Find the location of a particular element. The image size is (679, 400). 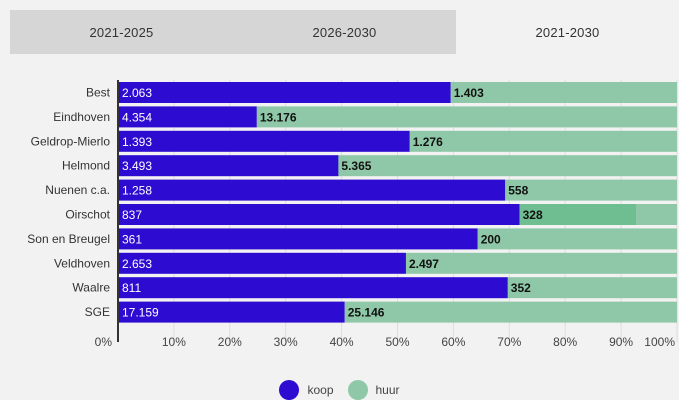

legend-swatch-koop is located at coordinates (289, 390).